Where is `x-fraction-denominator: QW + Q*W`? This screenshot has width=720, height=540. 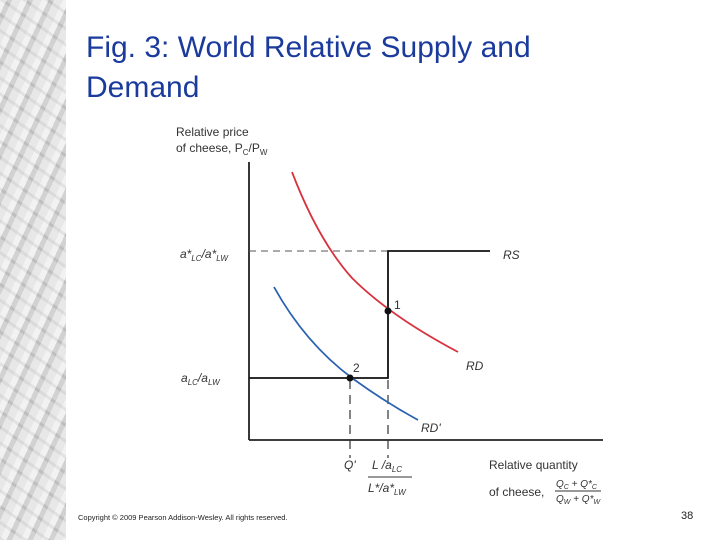
x-fraction-denominator: QW + Q*W is located at coordinates (578, 500).